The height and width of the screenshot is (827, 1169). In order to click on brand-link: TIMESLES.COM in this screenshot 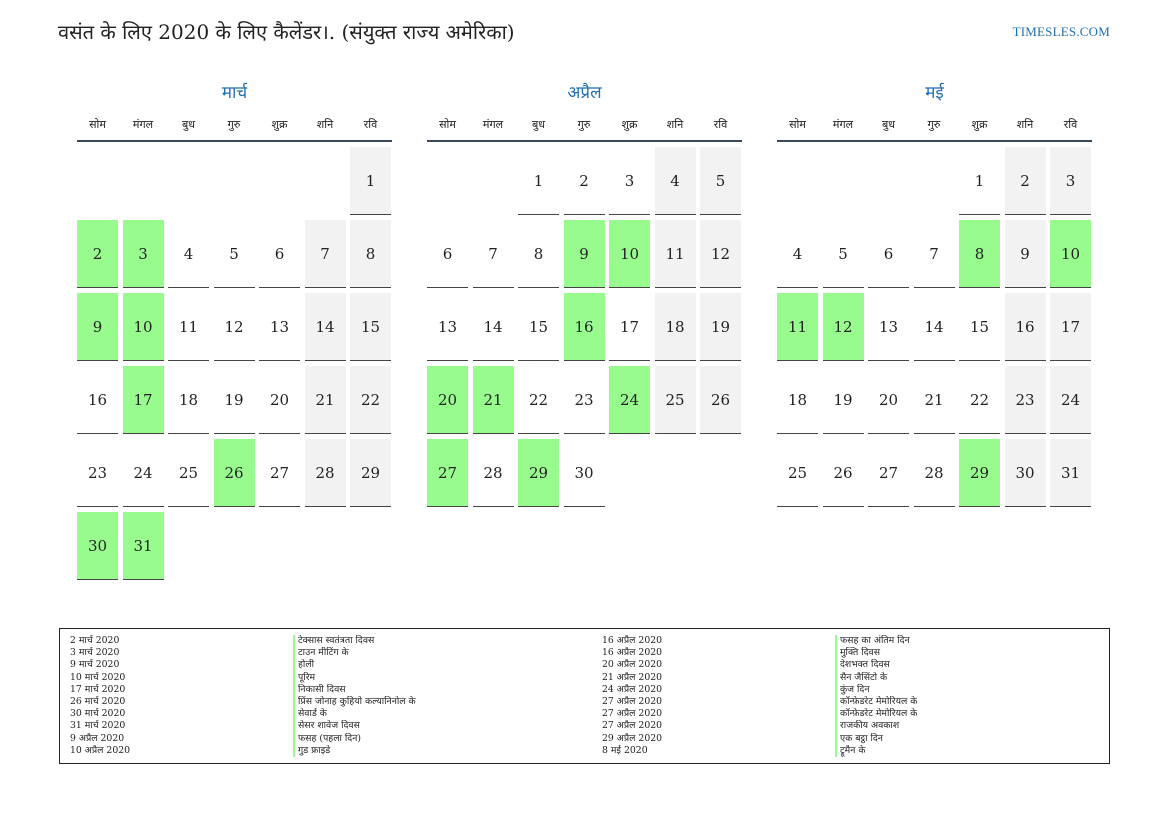, I will do `click(1061, 31)`.